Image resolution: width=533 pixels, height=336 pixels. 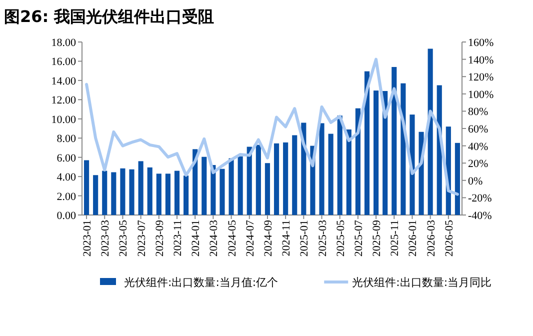 I want to click on y-tick-label: 12.00, so click(x=63, y=100).